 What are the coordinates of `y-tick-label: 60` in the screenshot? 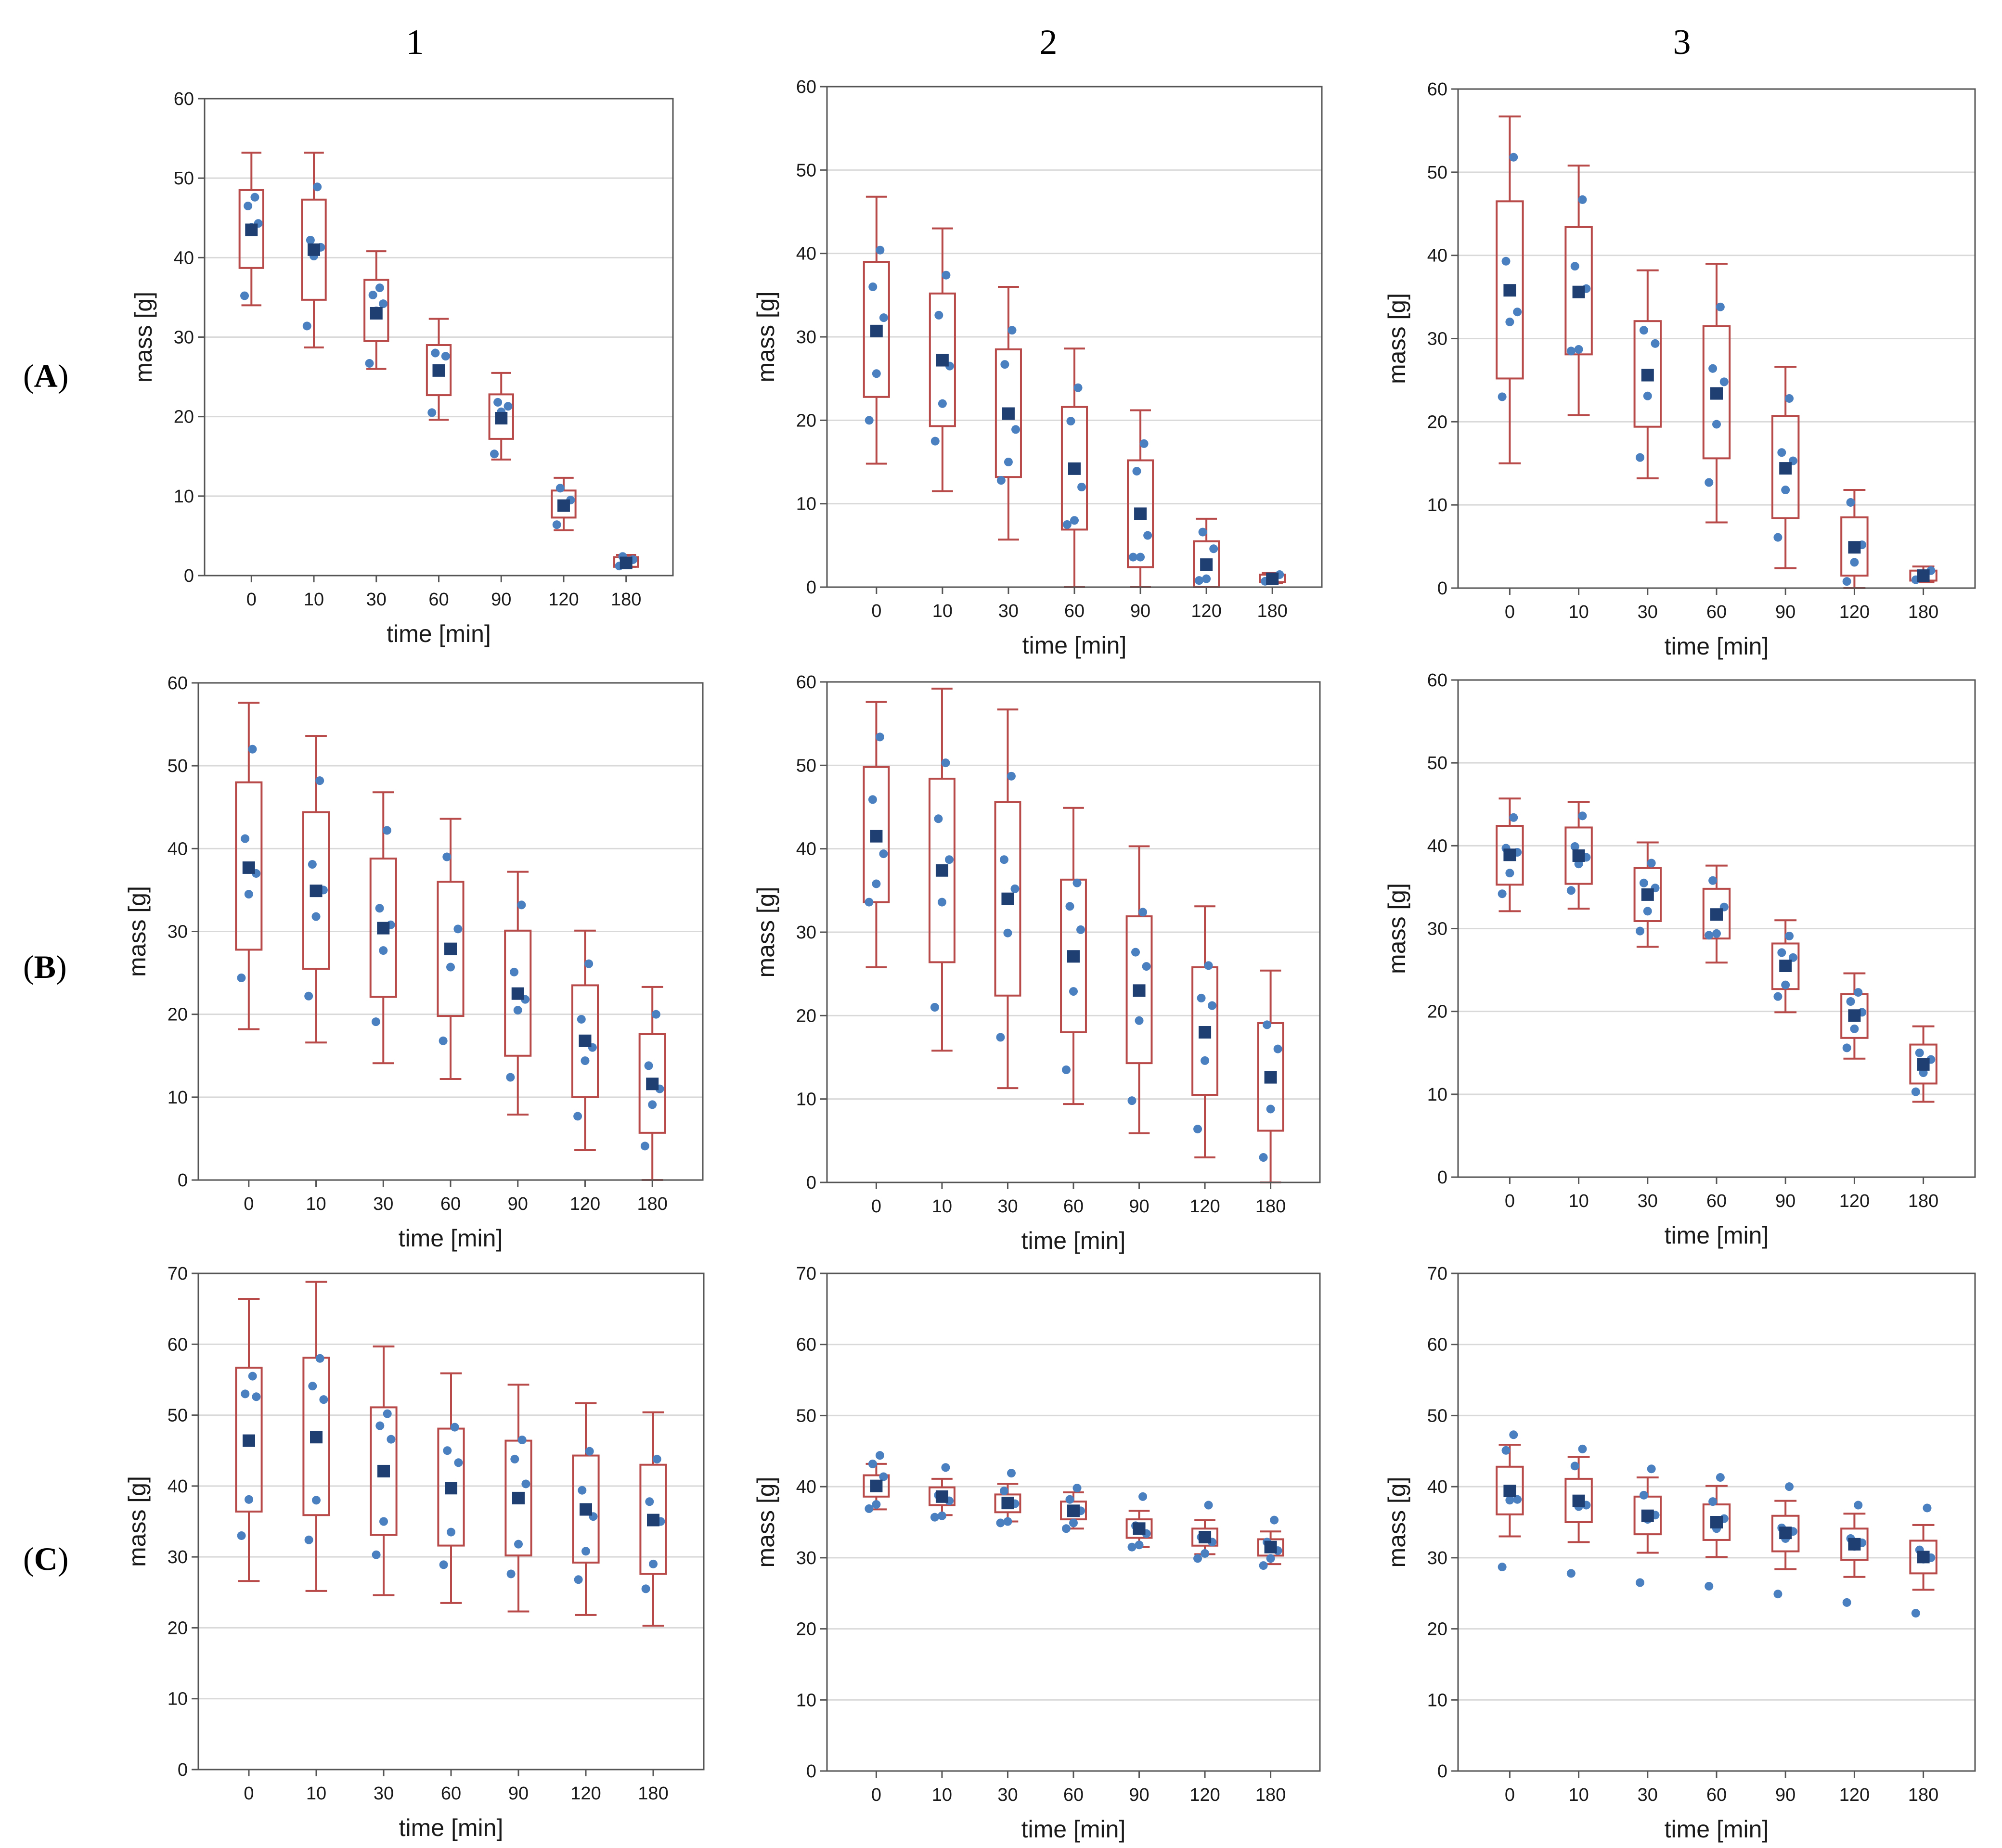 It's located at (1437, 89).